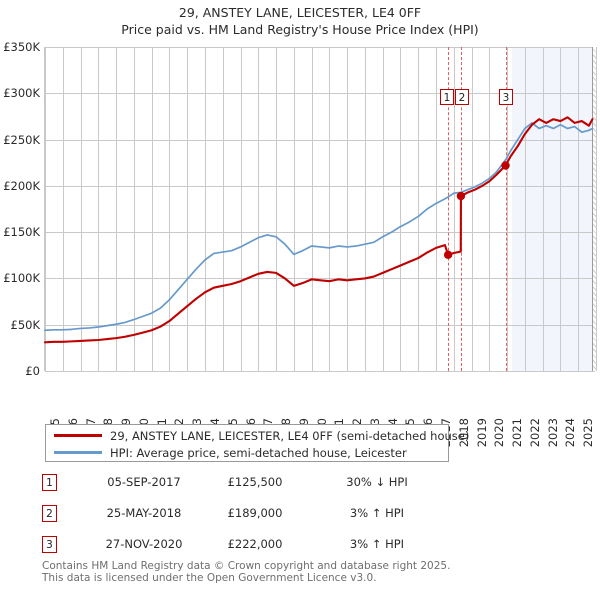 The image size is (600, 590). What do you see at coordinates (300, 12) in the screenshot?
I see `chart-title-line-1: 29, ANSTEY LANE, LEICESTER, LE4 0FF` at bounding box center [300, 12].